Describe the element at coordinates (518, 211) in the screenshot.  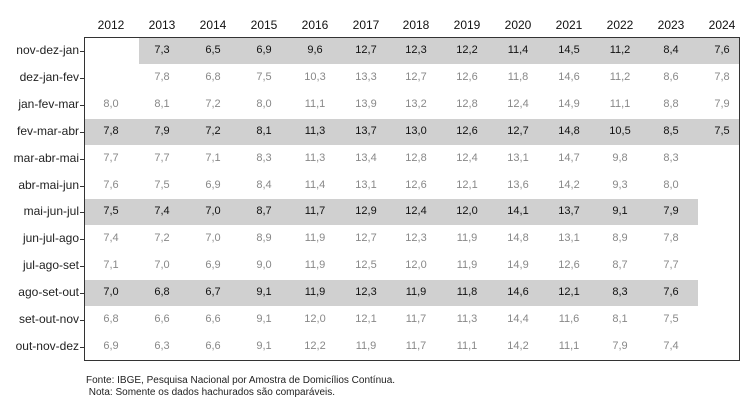
I see `table-cell: 14,1` at that location.